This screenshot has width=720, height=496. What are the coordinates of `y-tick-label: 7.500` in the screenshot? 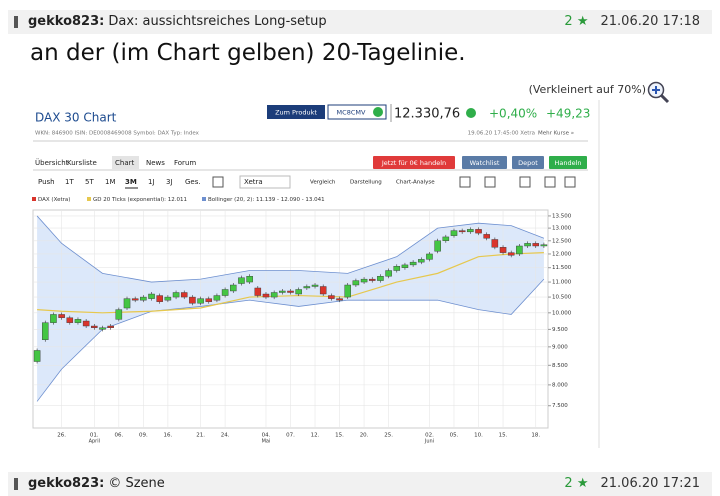 It's located at (560, 406).